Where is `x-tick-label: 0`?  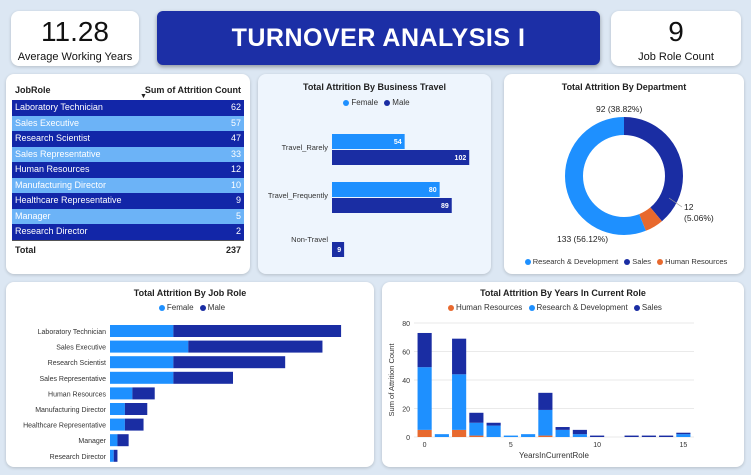
x-tick-label: 0 is located at coordinates (425, 445).